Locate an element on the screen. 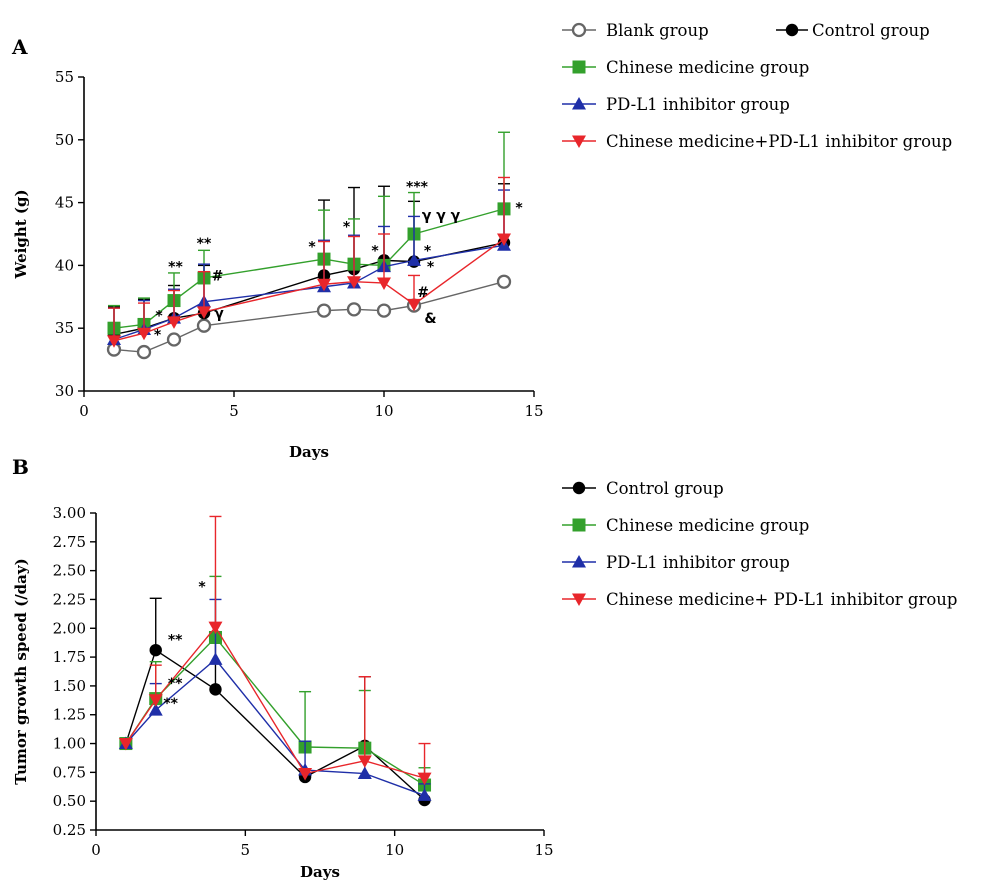 This screenshot has height=887, width=1000. significance-annotation: & is located at coordinates (430, 319).